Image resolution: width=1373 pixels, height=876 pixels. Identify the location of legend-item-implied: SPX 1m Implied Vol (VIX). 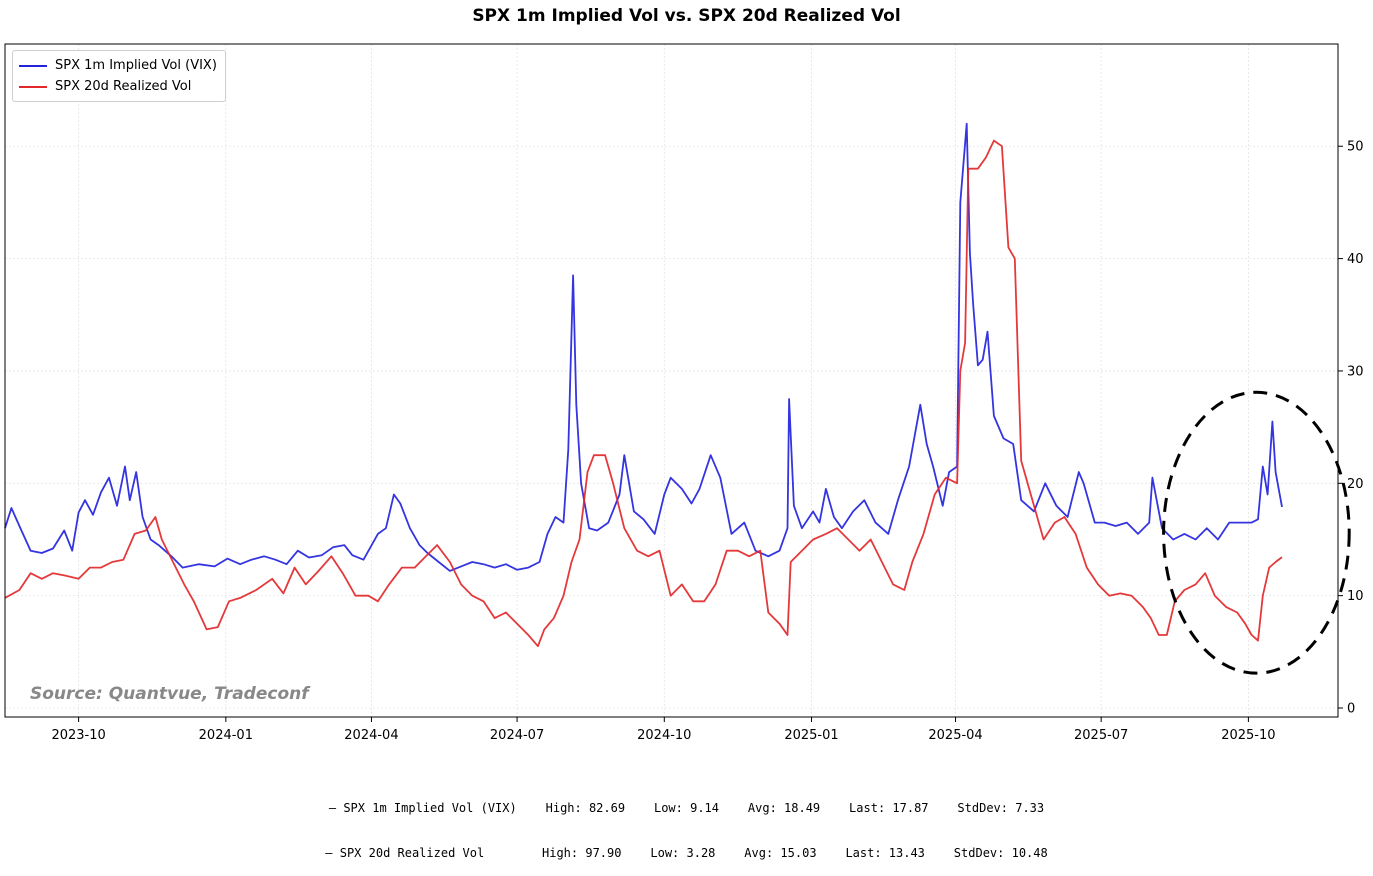
(118, 65).